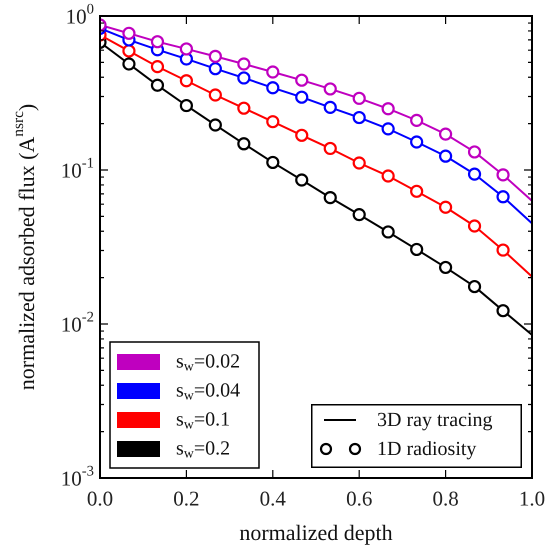 This screenshot has height=548, width=549. I want to click on x-tick-label: 0.0, so click(100, 498).